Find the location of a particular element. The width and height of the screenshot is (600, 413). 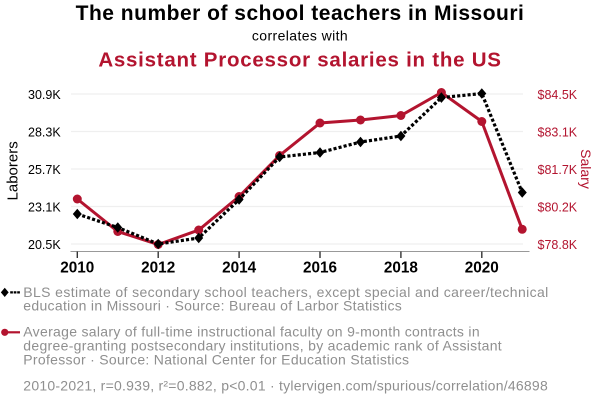

svg-text: 2020 is located at coordinates (482, 268).